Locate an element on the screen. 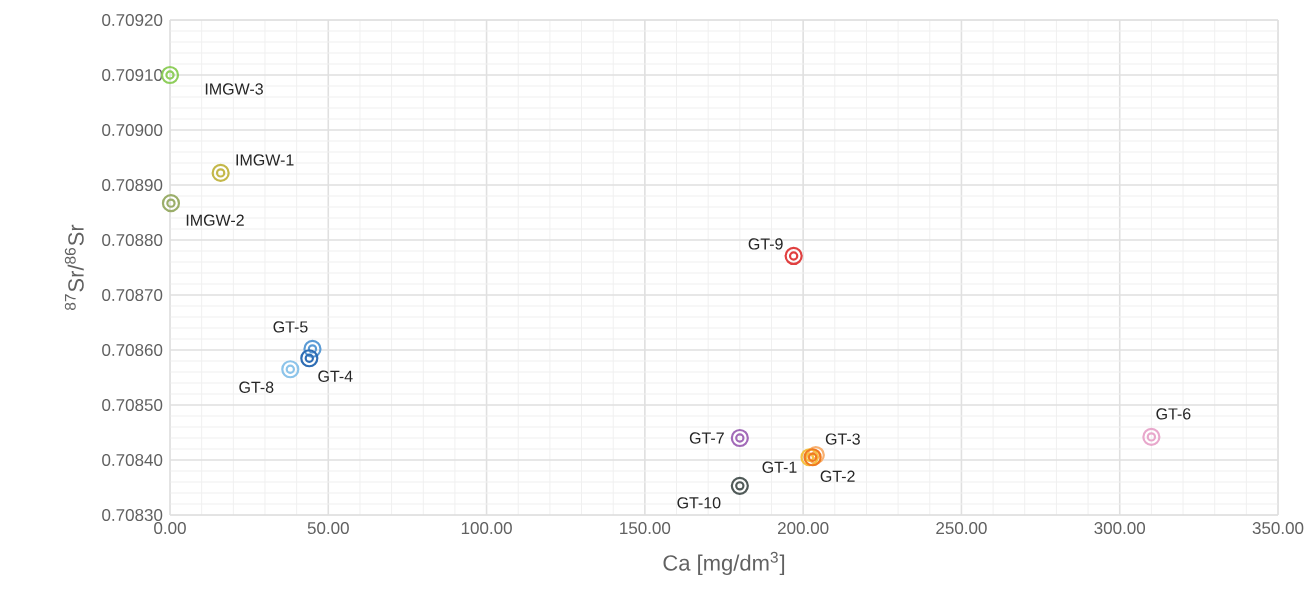  text: IMGW-3 is located at coordinates (234, 89).